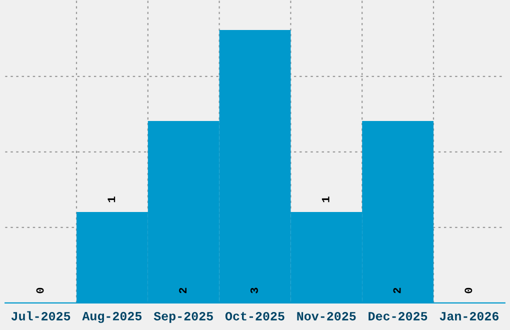 The width and height of the screenshot is (510, 330). Describe the element at coordinates (40, 315) in the screenshot. I see `x-tick-label: Jul-2025` at that location.